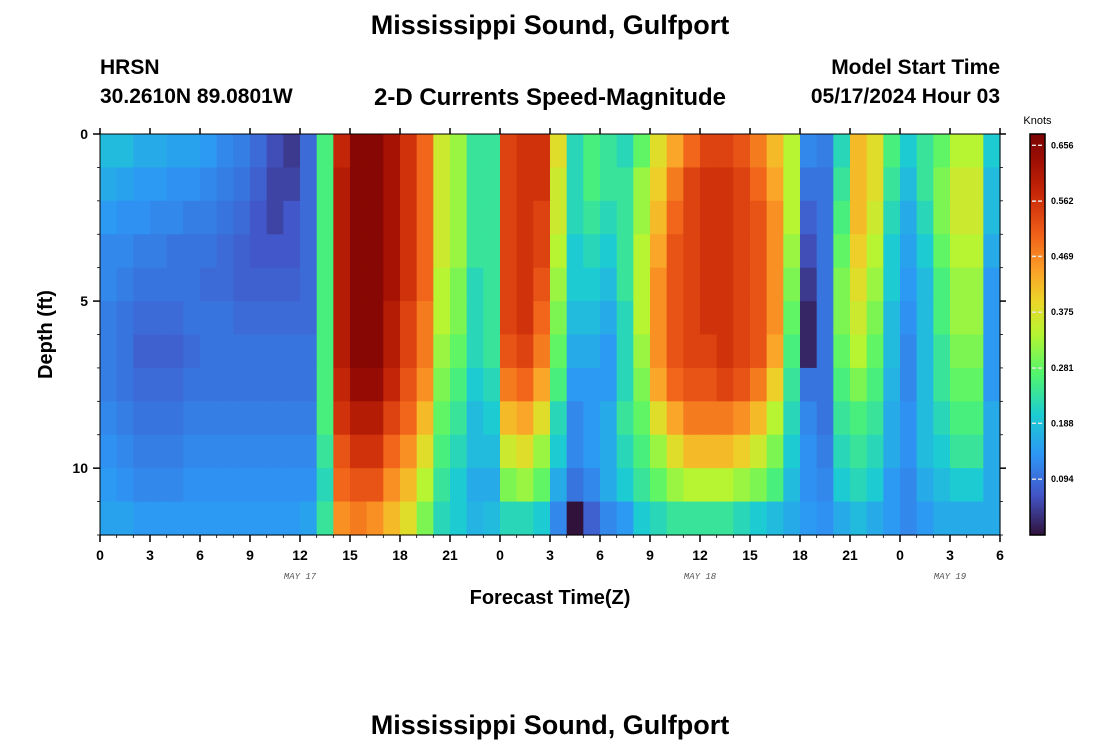 This screenshot has height=750, width=1100. What do you see at coordinates (400, 555) in the screenshot?
I see `x-tick-label: 18` at bounding box center [400, 555].